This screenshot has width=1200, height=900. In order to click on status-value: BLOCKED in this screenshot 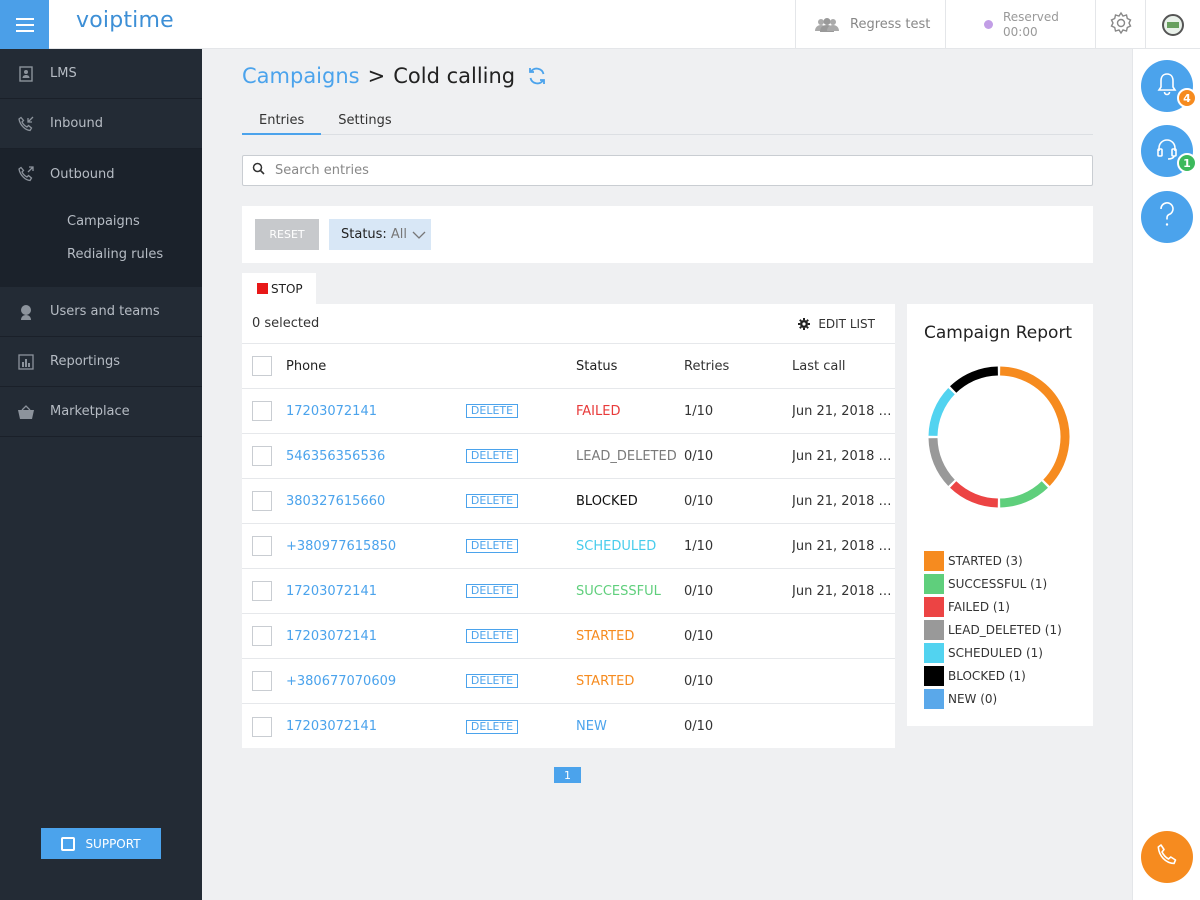, I will do `click(607, 501)`.